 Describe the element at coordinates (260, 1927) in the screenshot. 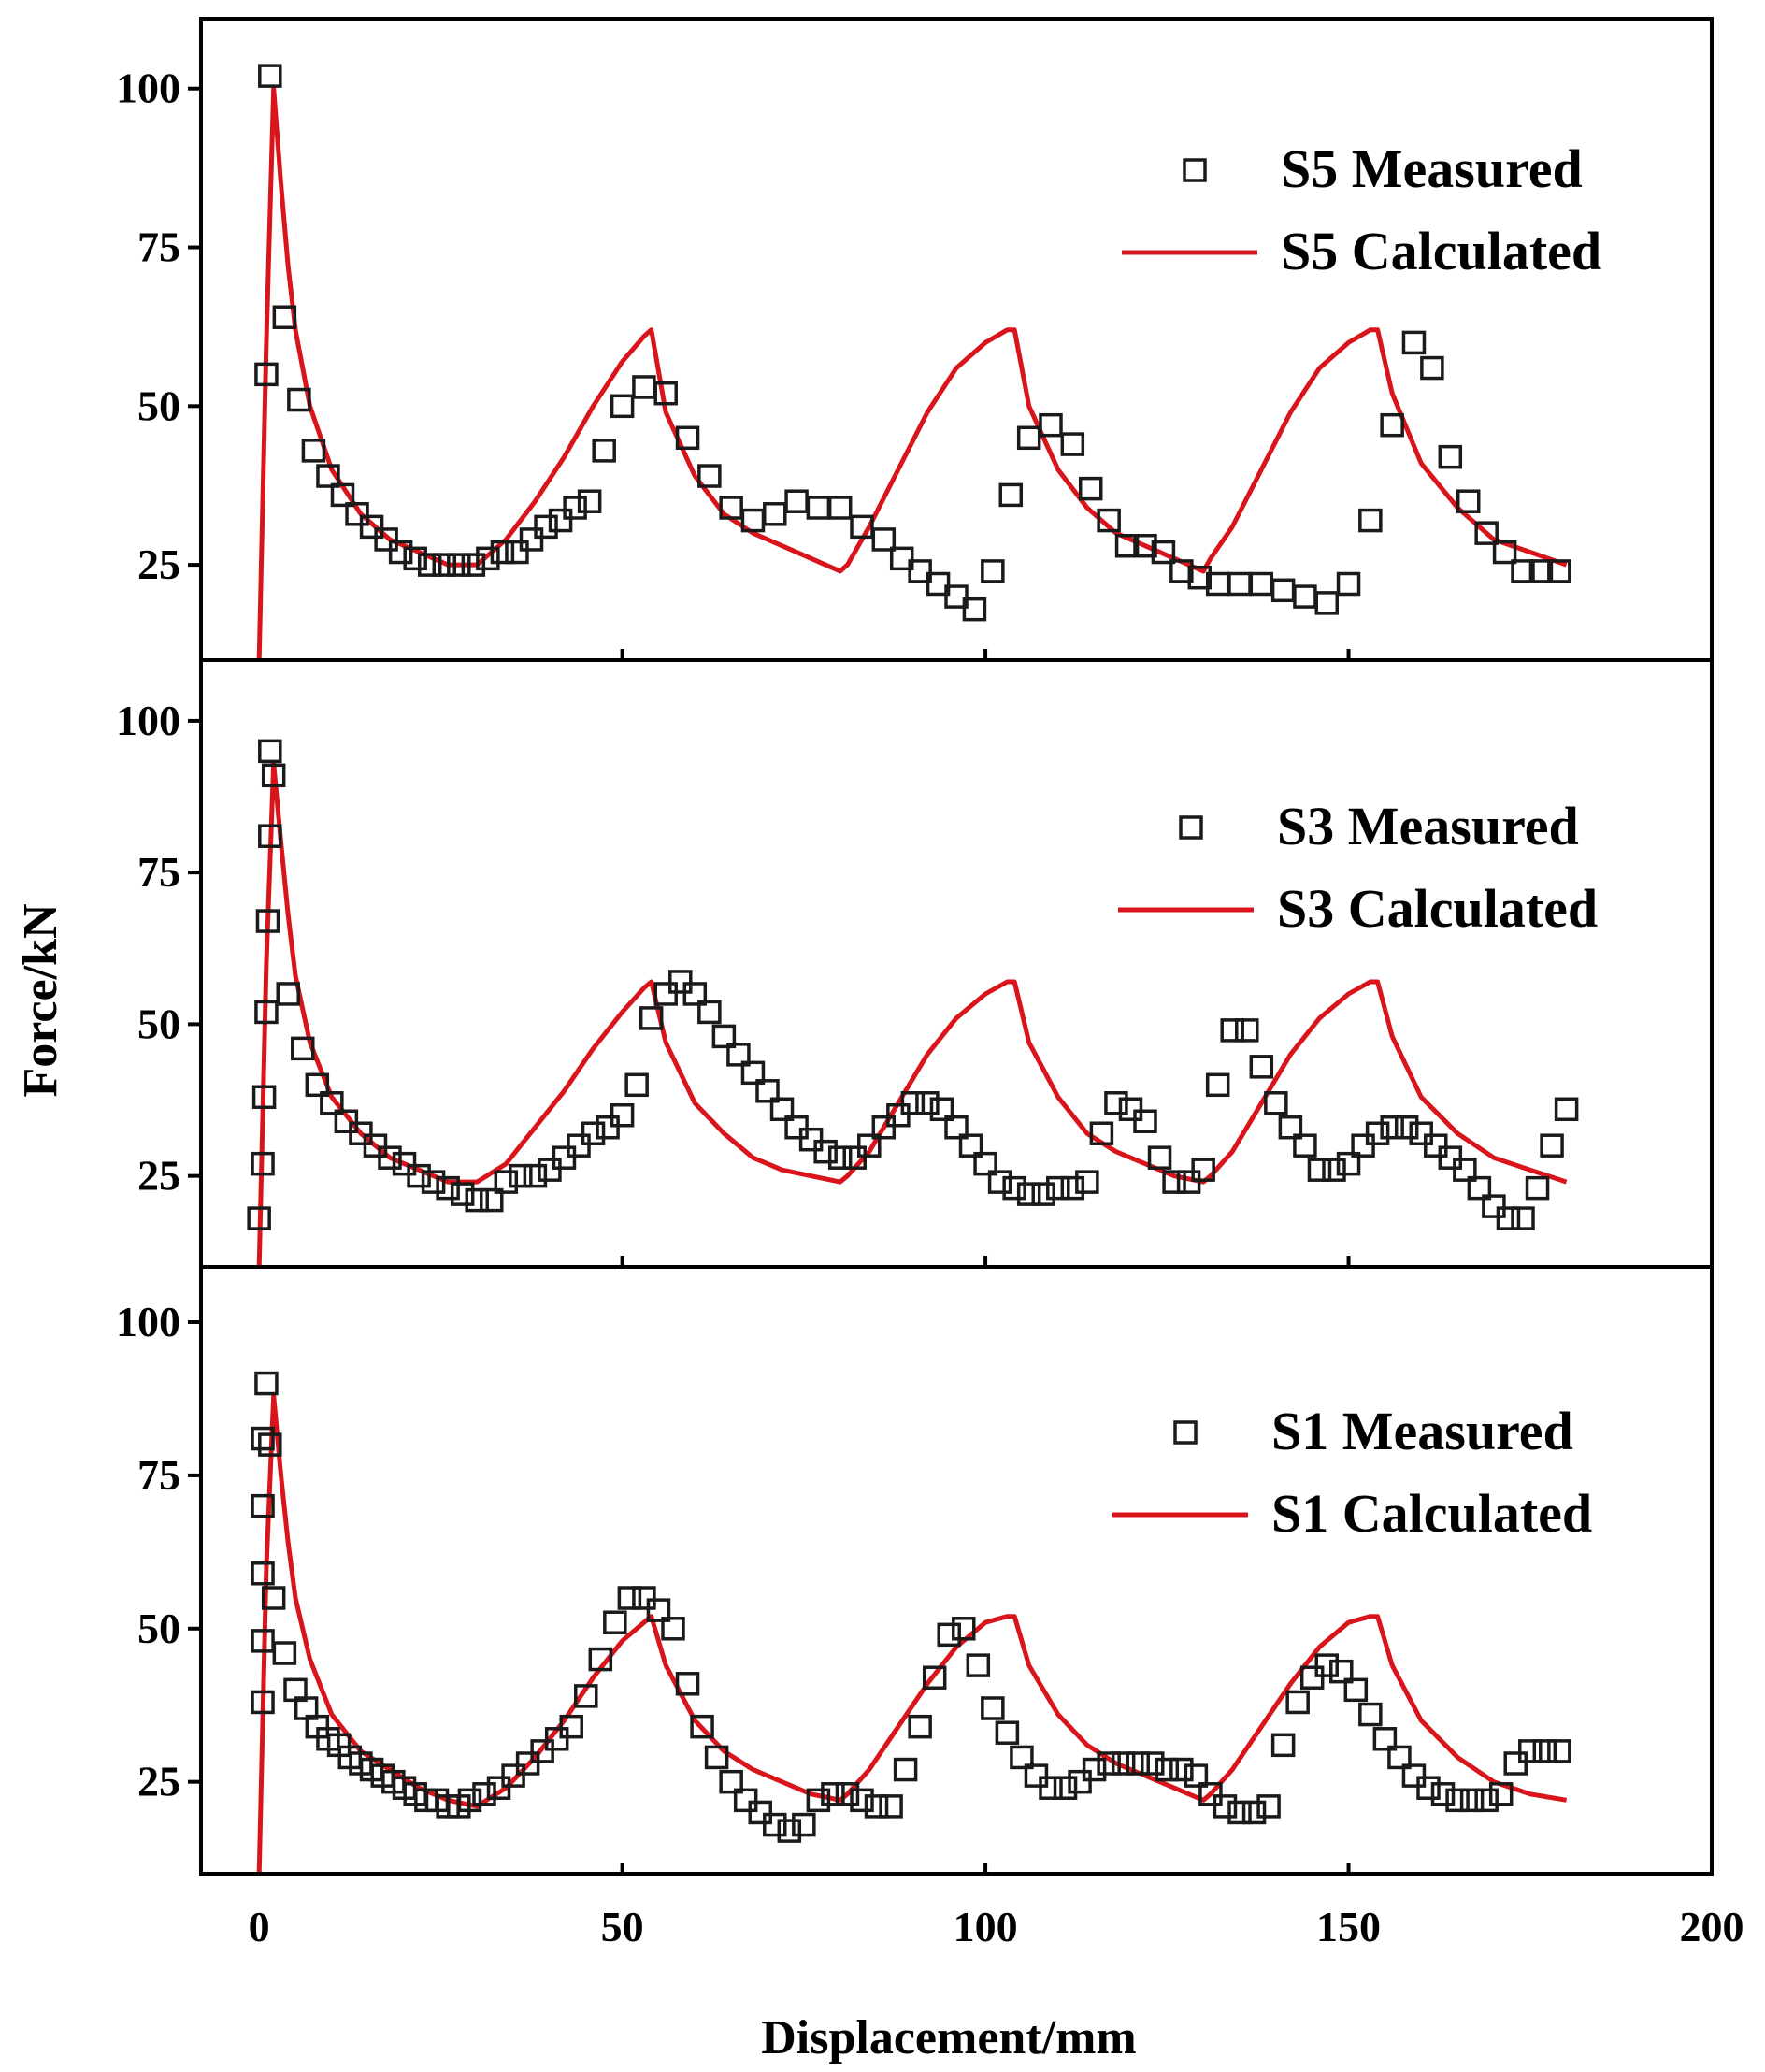

I see `x-tick-label-0: 0` at that location.